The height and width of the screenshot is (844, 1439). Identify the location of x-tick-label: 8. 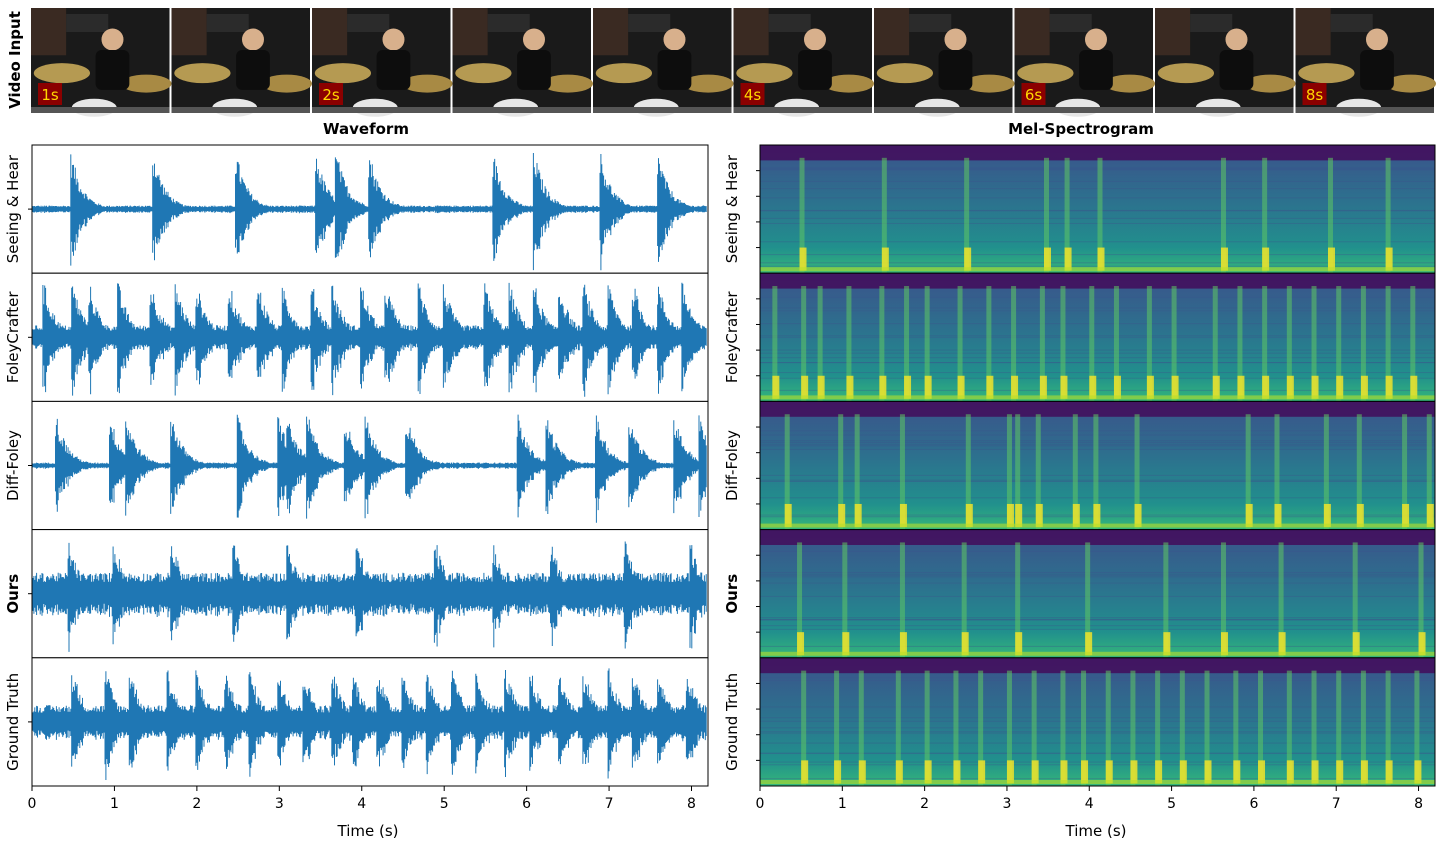
(691, 804).